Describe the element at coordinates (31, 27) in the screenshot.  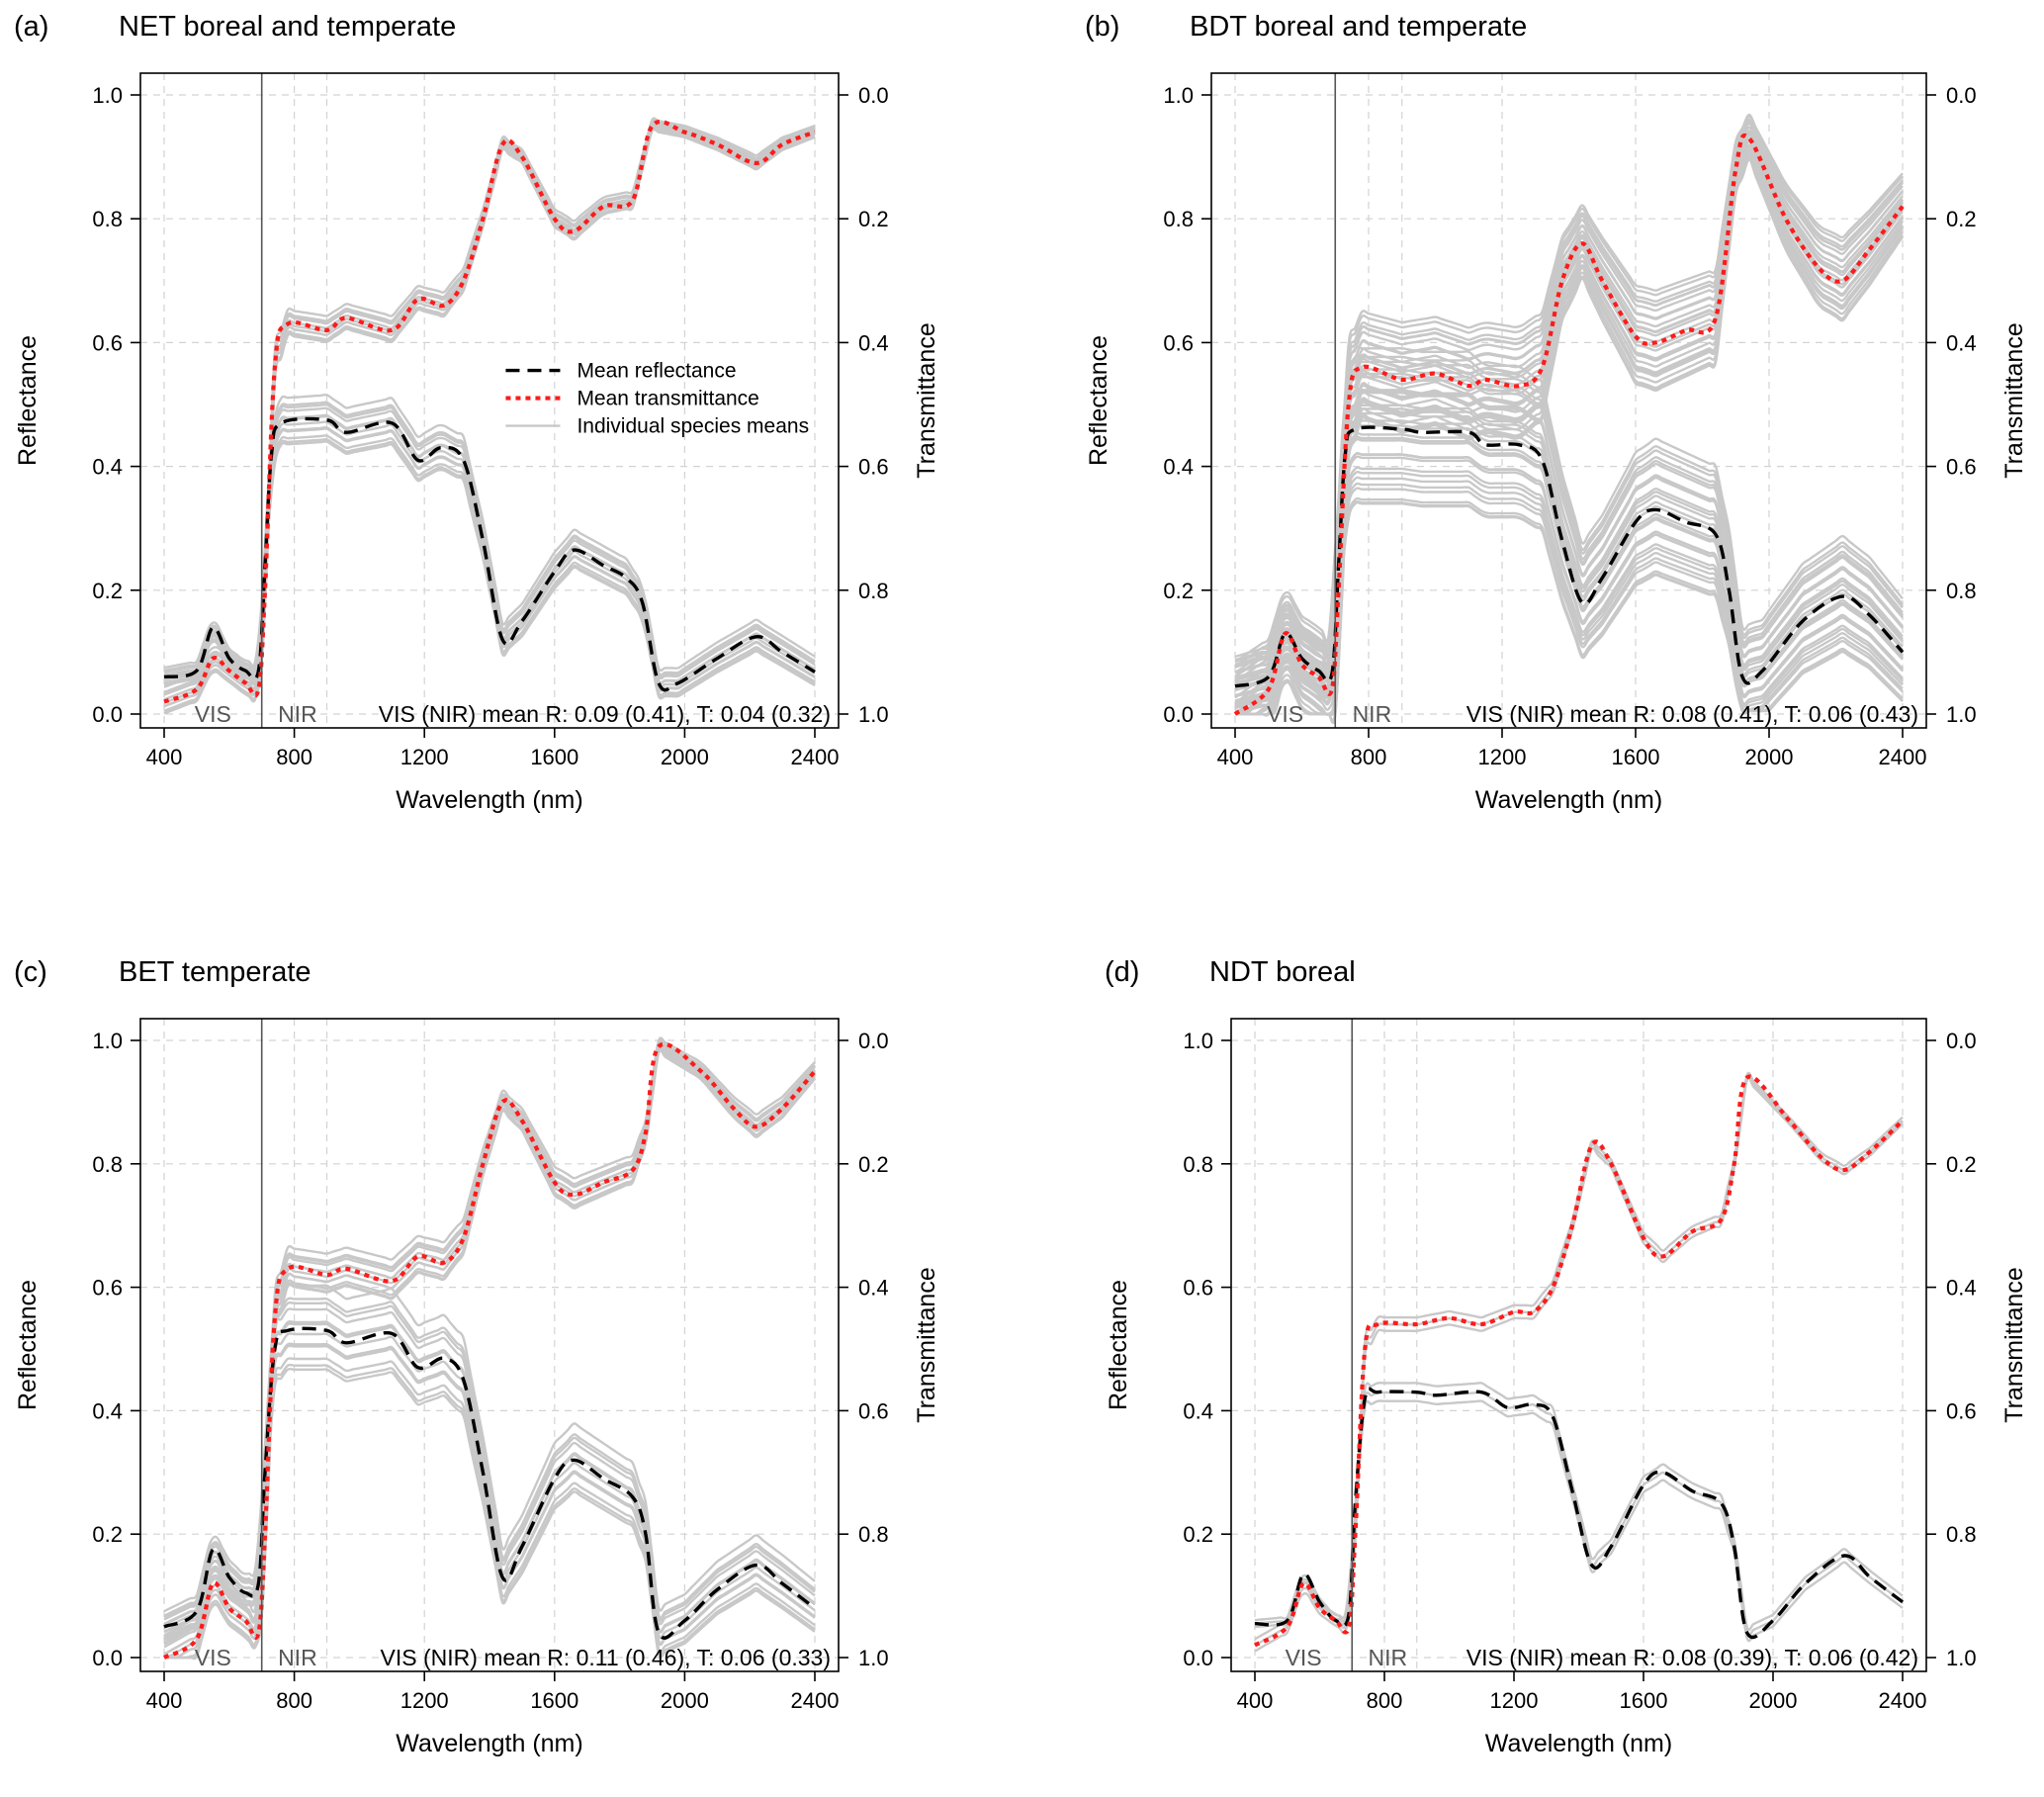
I see `panel-letter: (a)` at that location.